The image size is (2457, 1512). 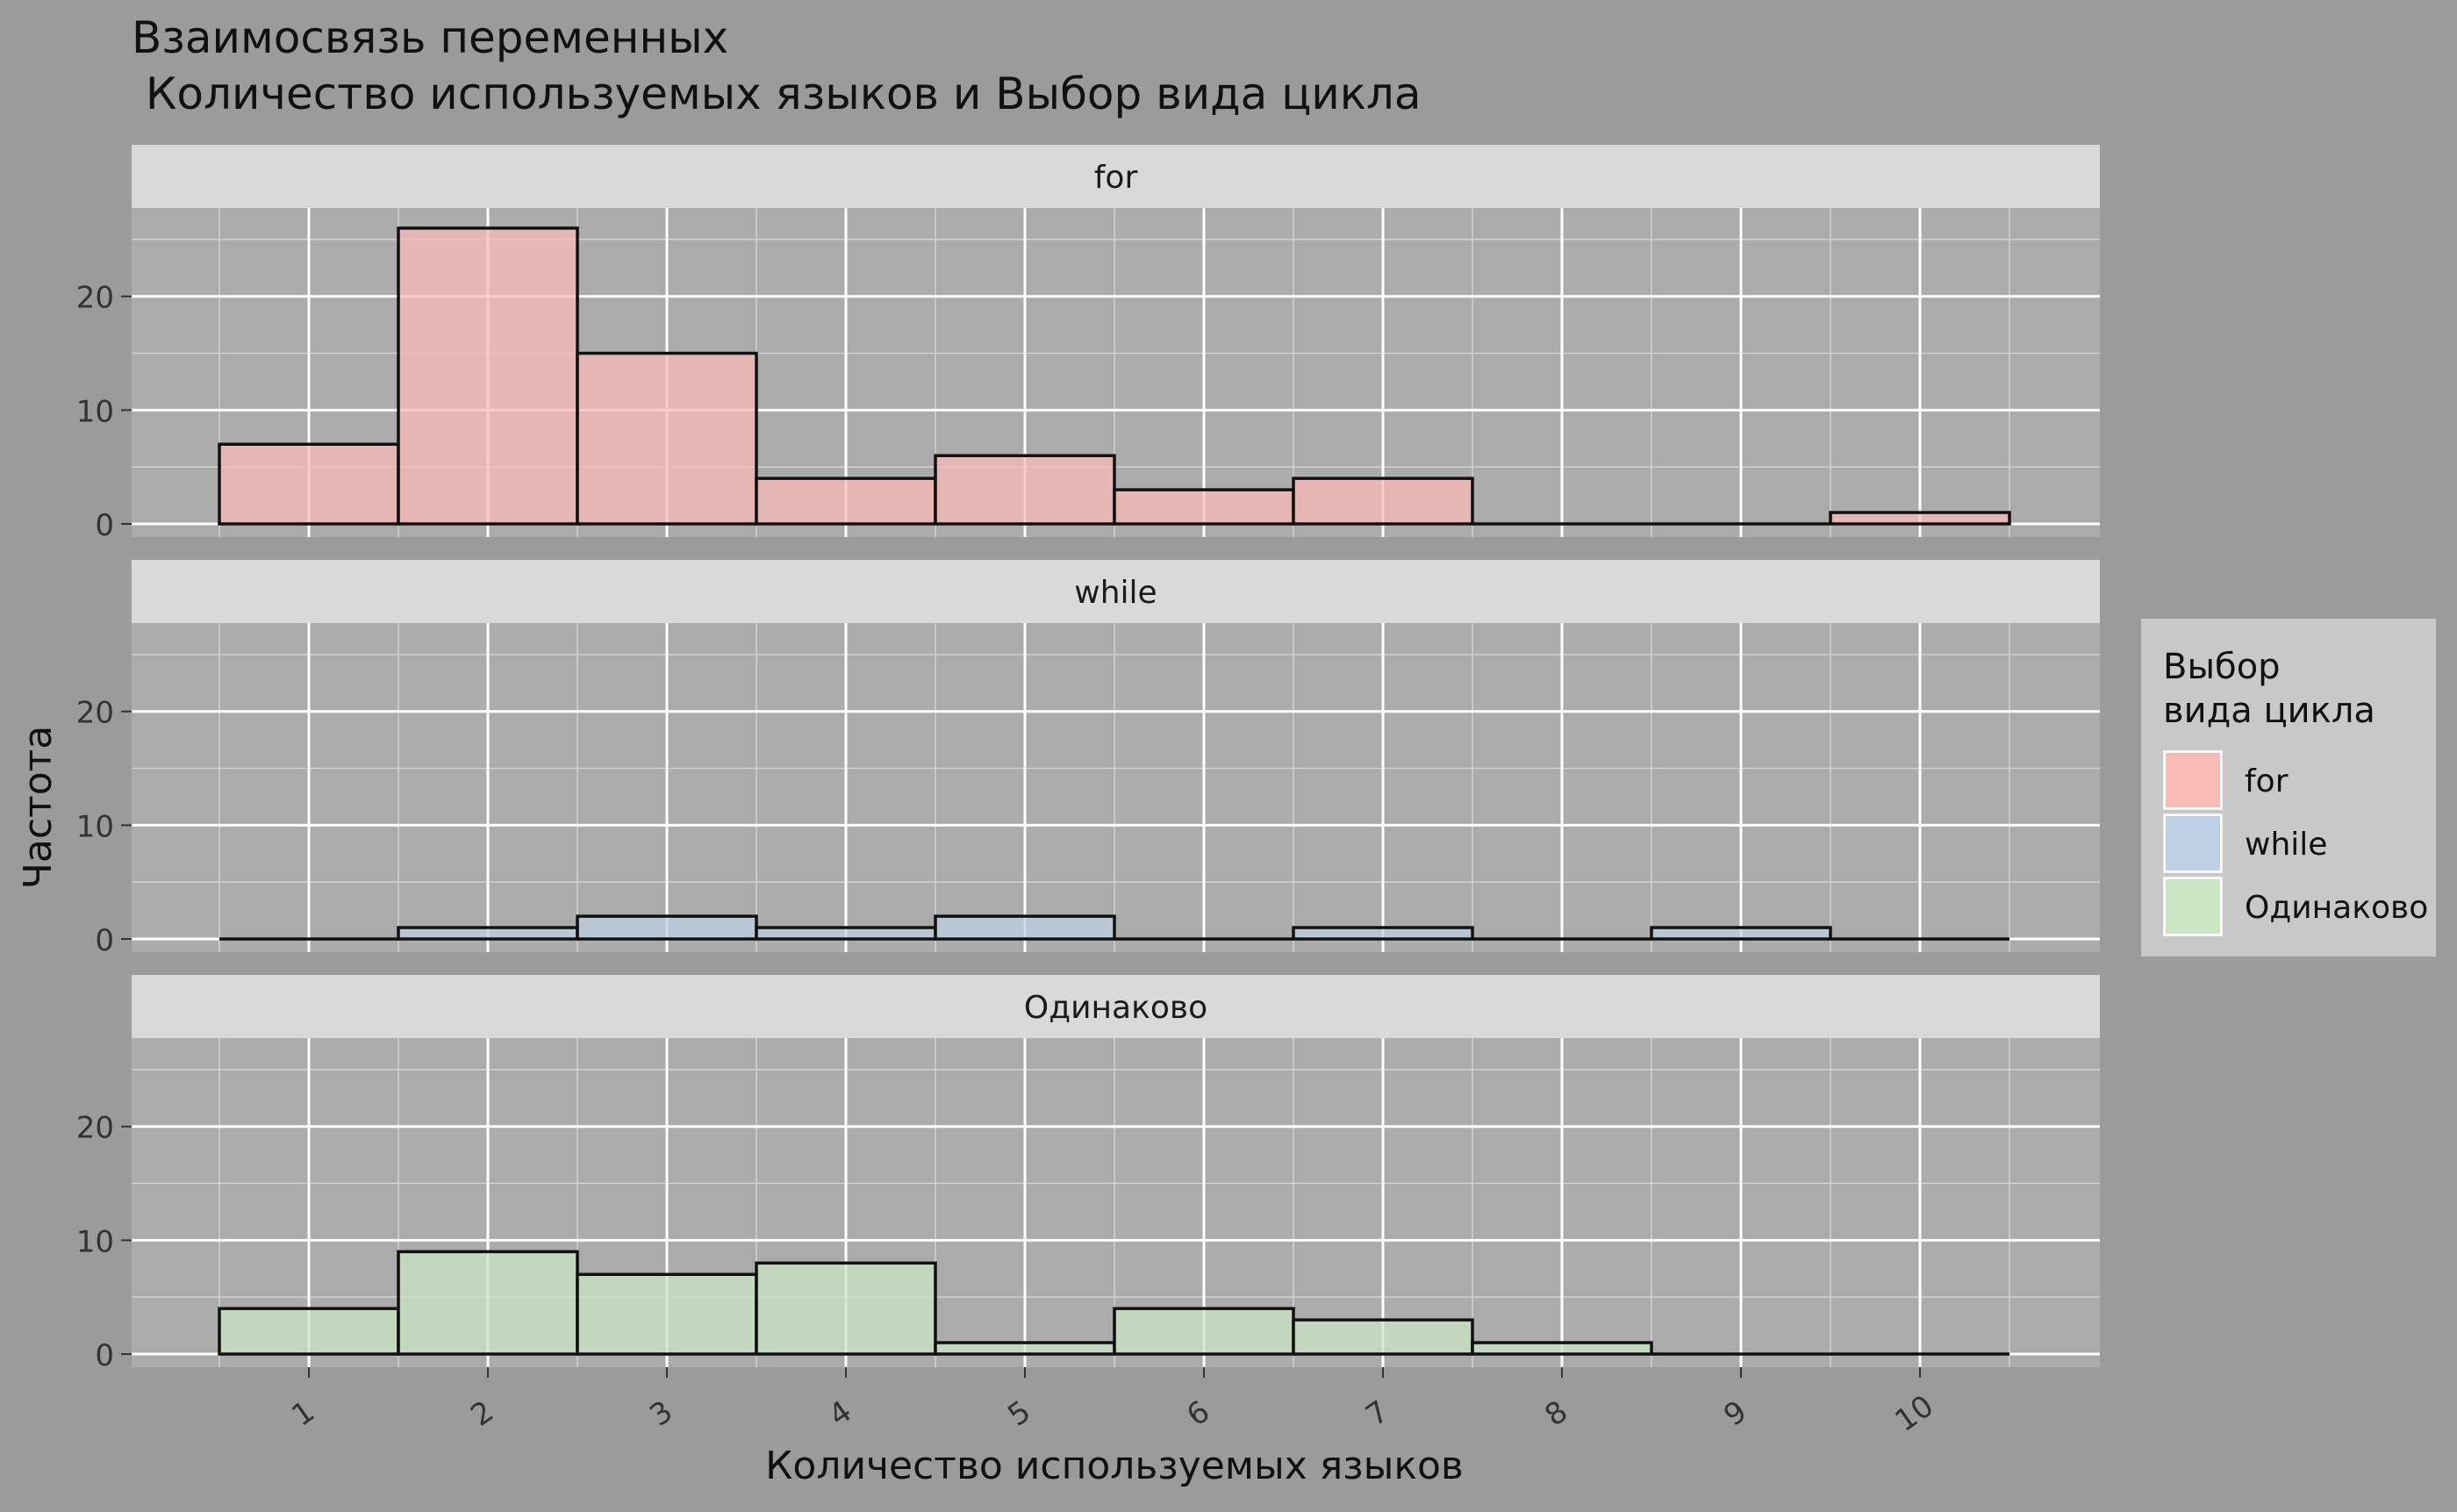 I want to click on facet-strip-label: while, so click(x=1115, y=593).